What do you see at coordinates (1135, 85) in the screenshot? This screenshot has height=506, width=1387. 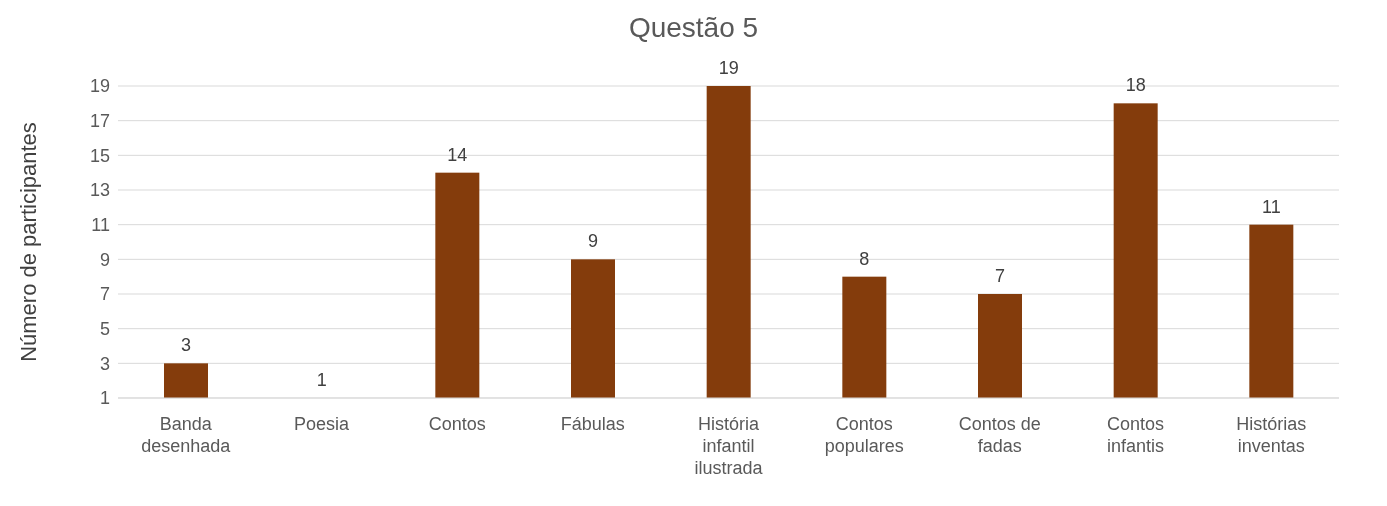 I see `data-label: 18` at bounding box center [1135, 85].